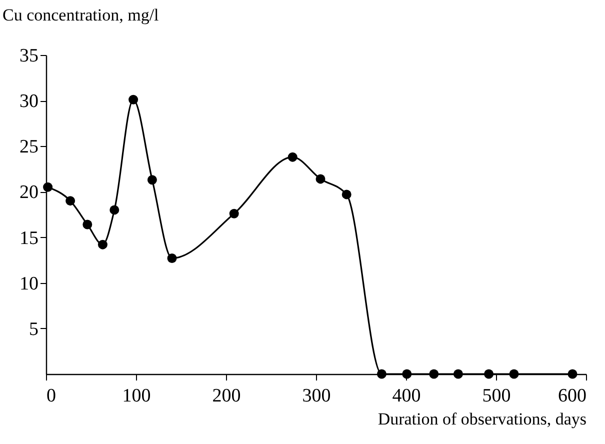 The height and width of the screenshot is (444, 605). Describe the element at coordinates (29, 56) in the screenshot. I see `y-tick-label: 35` at that location.